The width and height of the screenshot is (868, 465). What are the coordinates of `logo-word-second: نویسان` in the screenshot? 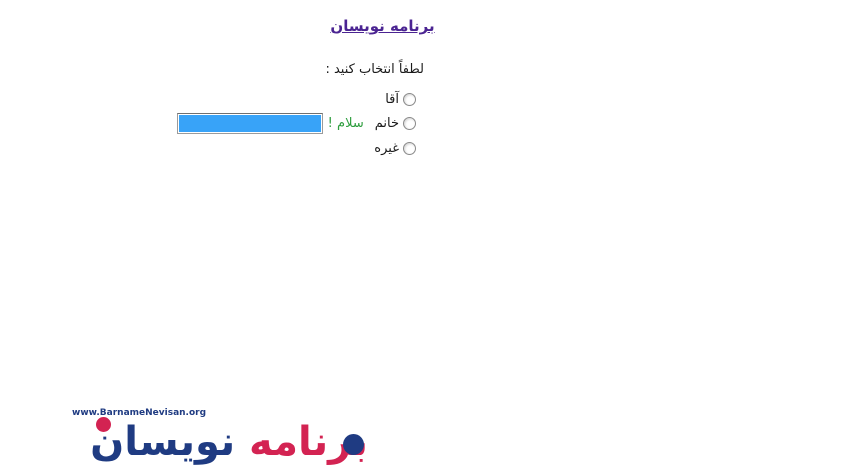 It's located at (163, 442).